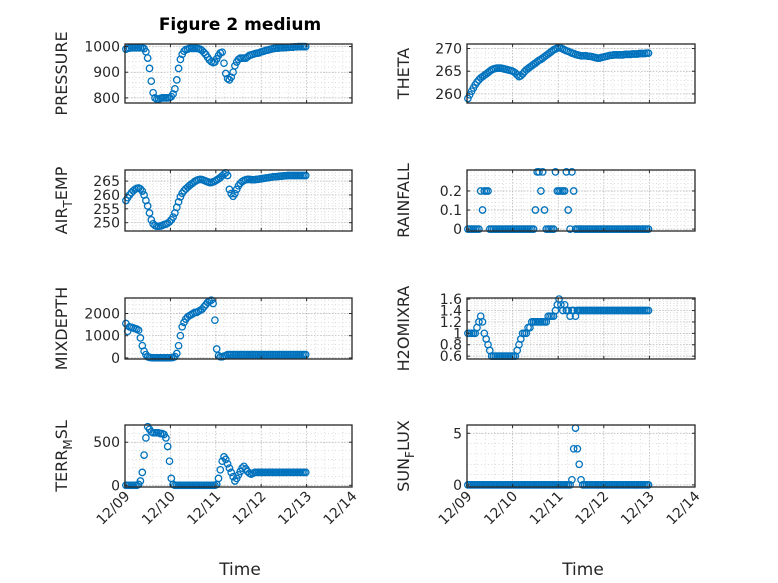 Image resolution: width=778 pixels, height=583 pixels. What do you see at coordinates (68, 204) in the screenshot?
I see `y-axis-label-subscript: T` at bounding box center [68, 204].